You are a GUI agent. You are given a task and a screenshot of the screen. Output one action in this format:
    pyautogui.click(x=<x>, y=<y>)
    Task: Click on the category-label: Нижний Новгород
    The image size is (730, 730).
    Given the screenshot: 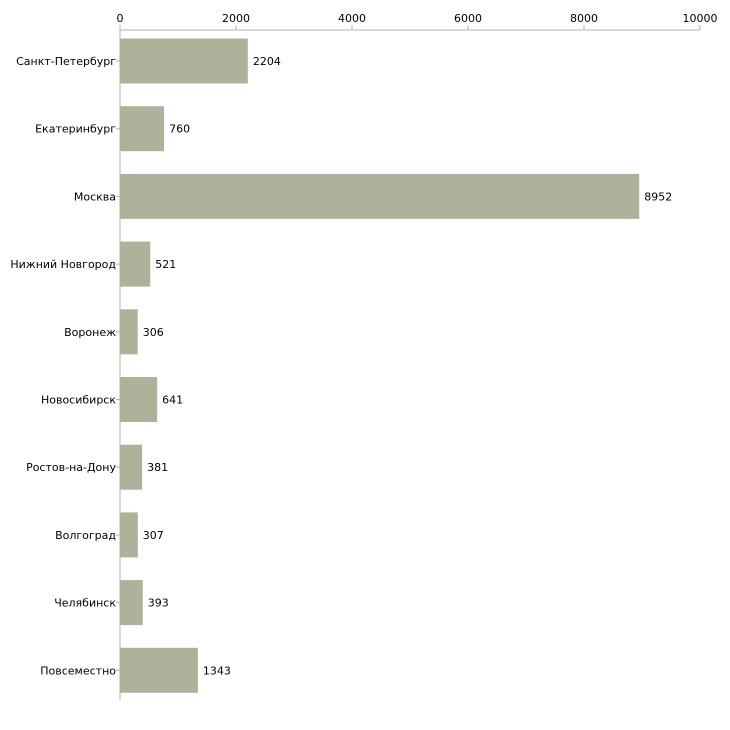 What is the action you would take?
    pyautogui.click(x=63, y=264)
    